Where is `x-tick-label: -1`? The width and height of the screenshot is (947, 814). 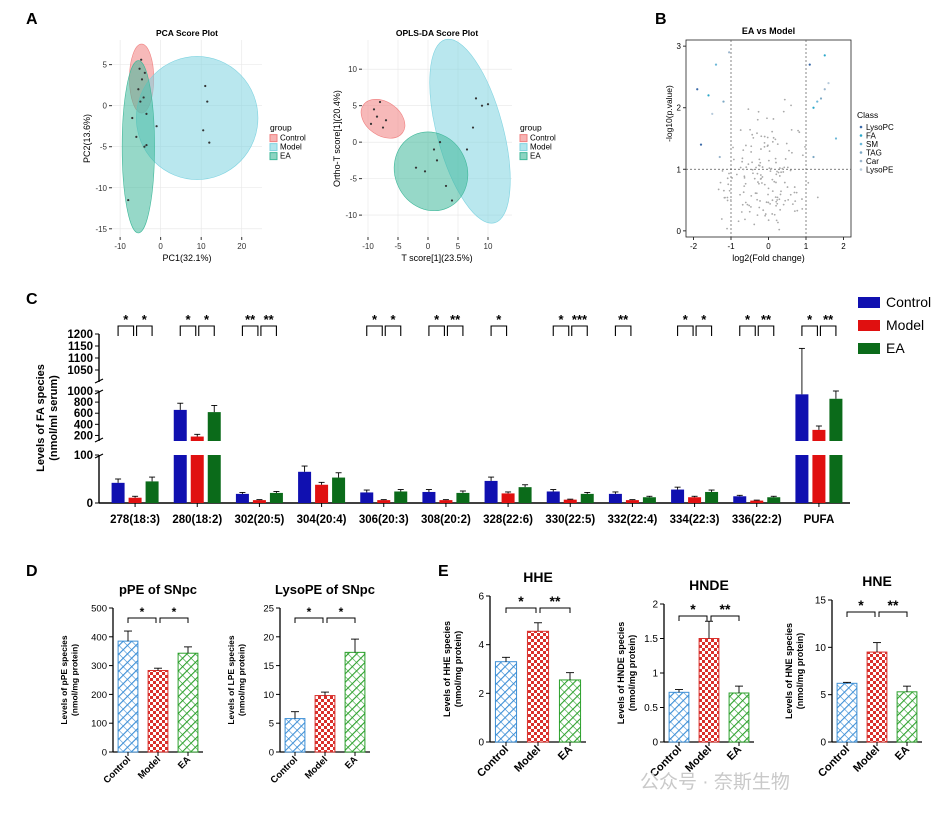
x-tick-label: -1 is located at coordinates (731, 246).